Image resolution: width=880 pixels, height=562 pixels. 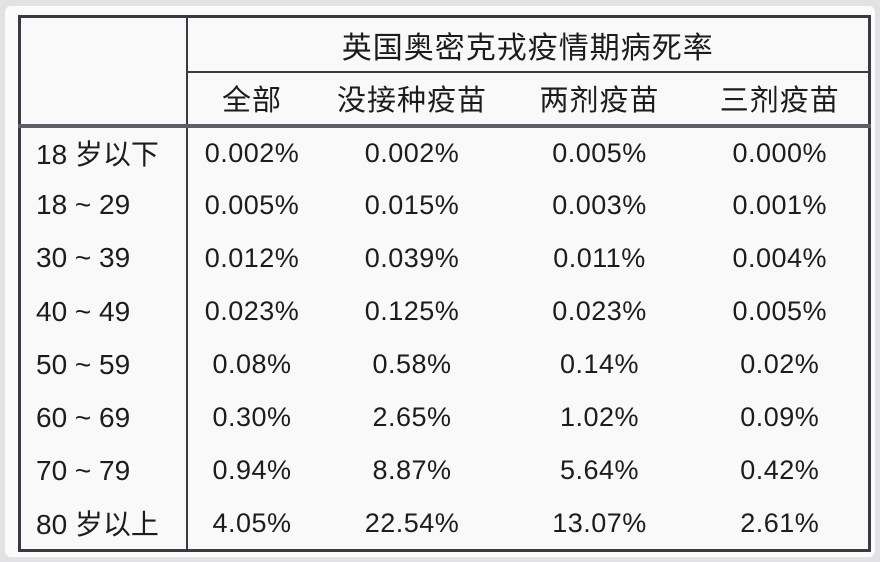 What do you see at coordinates (412, 204) in the screenshot?
I see `table-cell: 0.015%` at bounding box center [412, 204].